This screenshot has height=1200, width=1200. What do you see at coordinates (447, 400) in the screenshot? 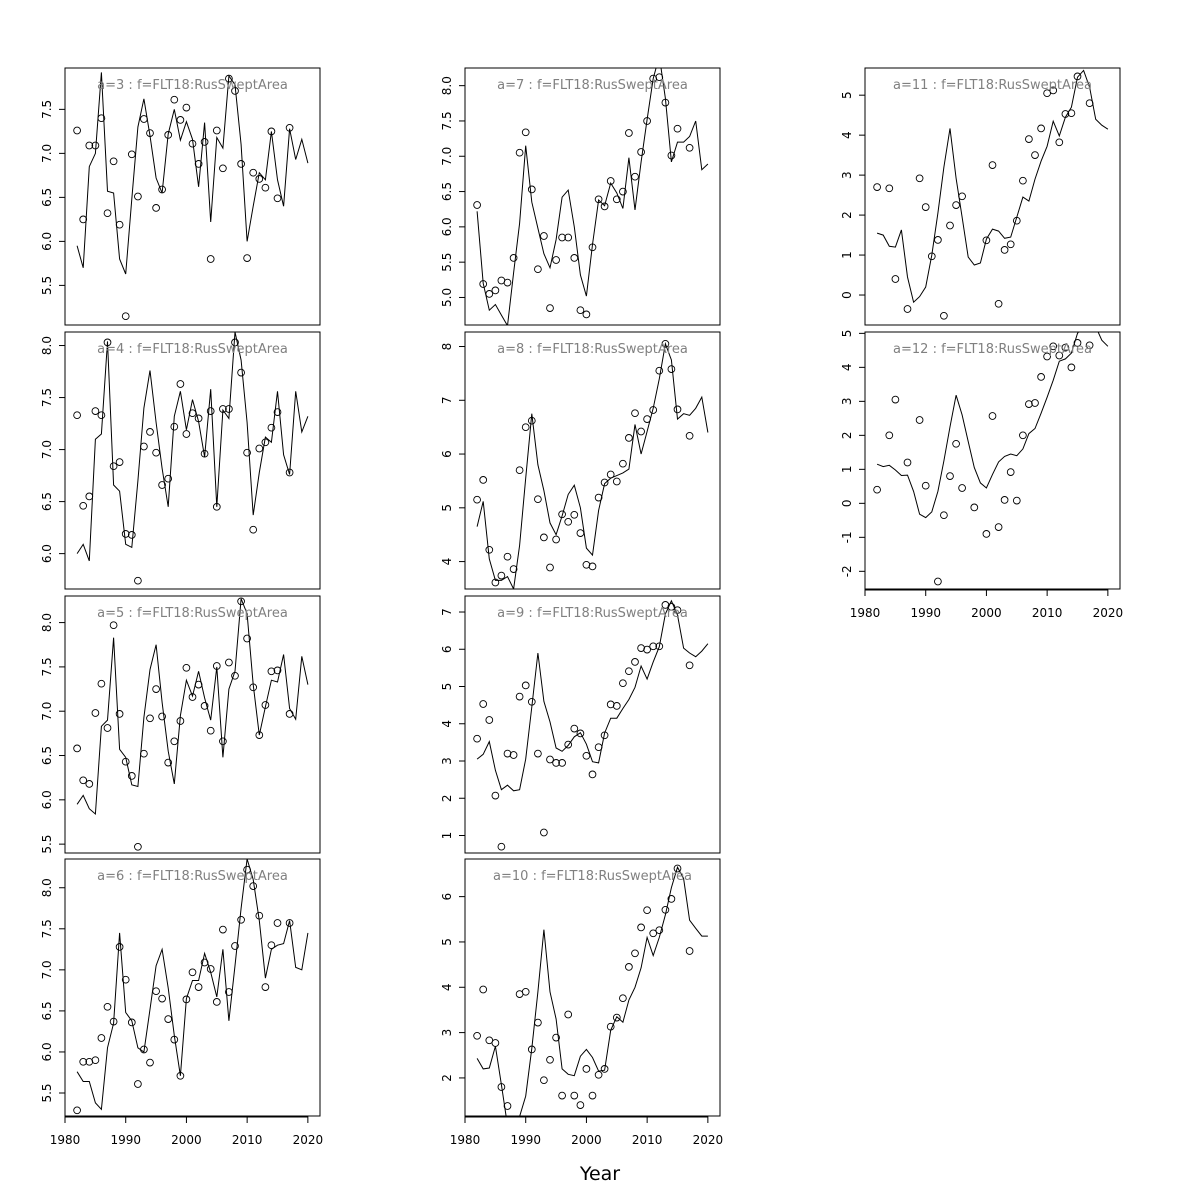
I see `y-tick-label: 7` at bounding box center [447, 400].